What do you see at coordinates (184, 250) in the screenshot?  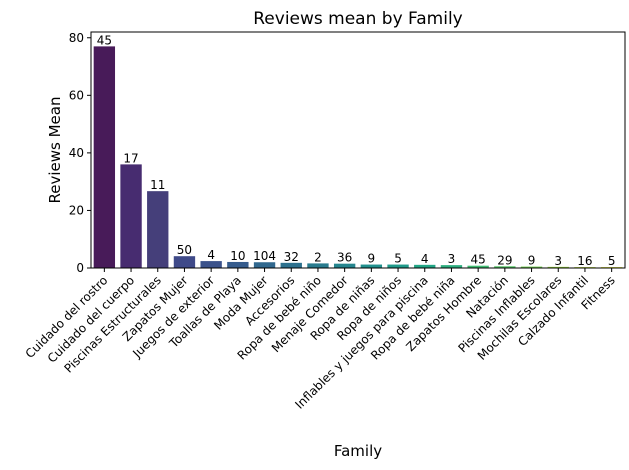 I see `bar-label: 50` at bounding box center [184, 250].